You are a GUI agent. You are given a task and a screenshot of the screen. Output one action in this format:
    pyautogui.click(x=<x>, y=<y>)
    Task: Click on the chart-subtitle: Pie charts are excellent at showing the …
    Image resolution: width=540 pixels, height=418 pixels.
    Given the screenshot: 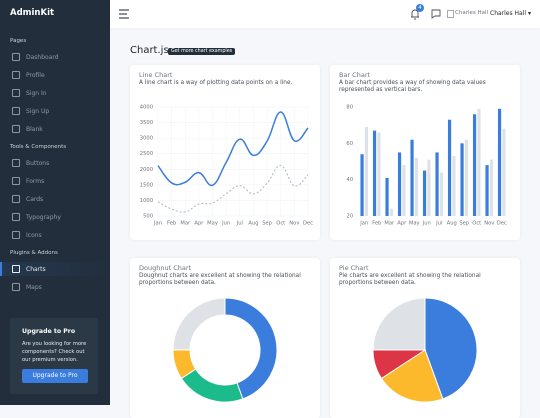 What is the action you would take?
    pyautogui.click(x=410, y=279)
    